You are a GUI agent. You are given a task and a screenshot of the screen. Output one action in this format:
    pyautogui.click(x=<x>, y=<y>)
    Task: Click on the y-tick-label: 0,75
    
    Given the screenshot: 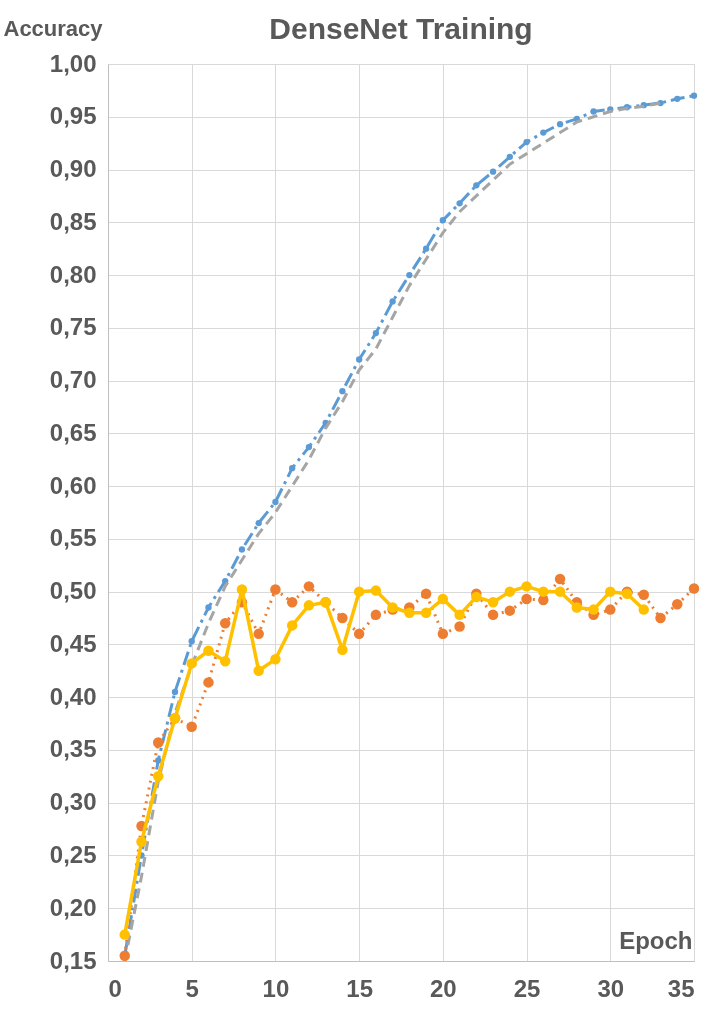 What is the action you would take?
    pyautogui.click(x=73, y=327)
    